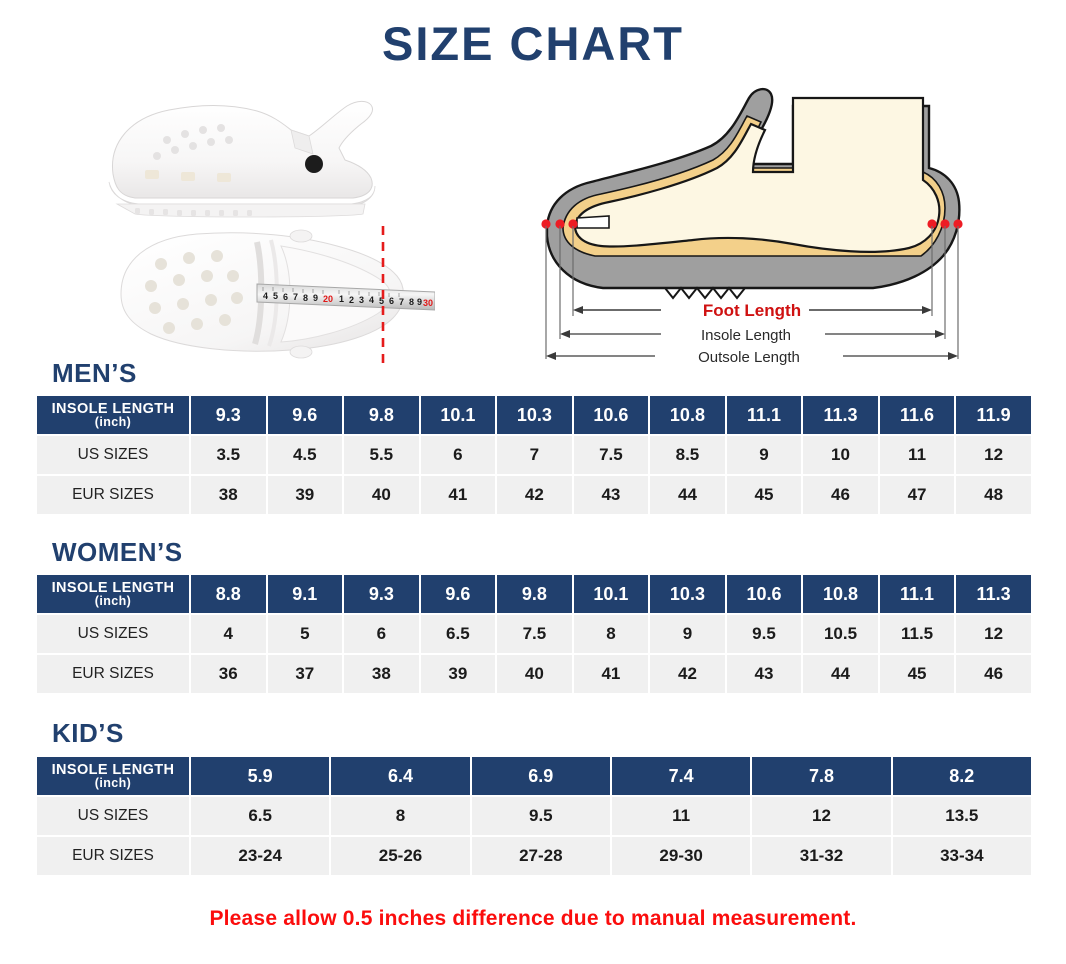 The height and width of the screenshot is (964, 1066). I want to click on insole-length-value: 5.9, so click(260, 776).